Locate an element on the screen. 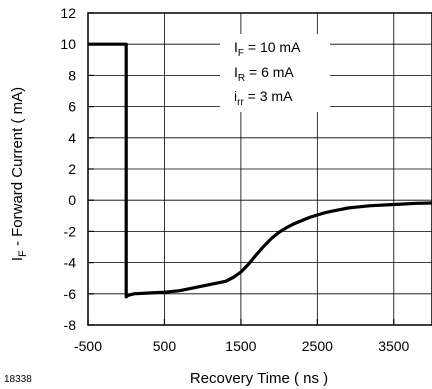  y-tick-label: 2 is located at coordinates (72, 169).